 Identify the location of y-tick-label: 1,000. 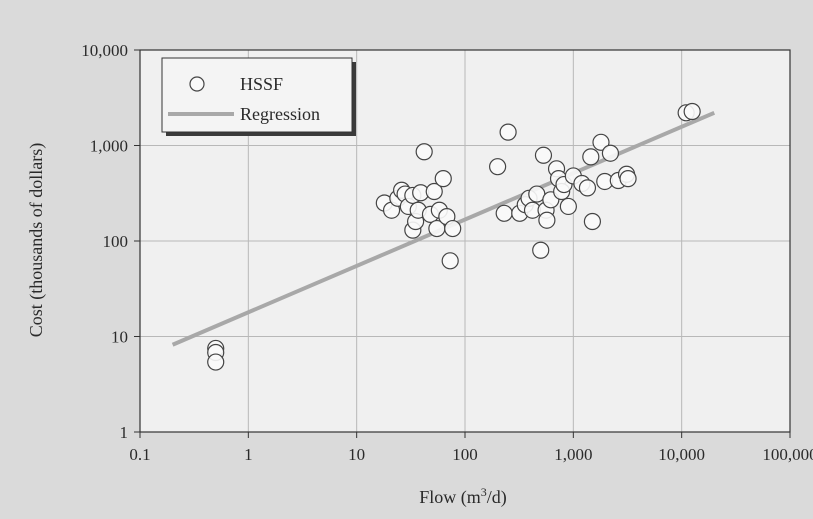
(109, 146).